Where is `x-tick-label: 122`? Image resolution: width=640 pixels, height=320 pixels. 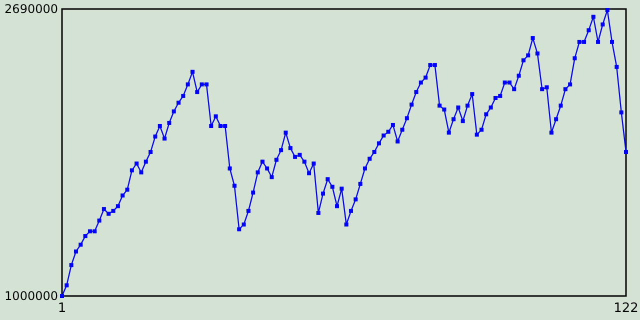 x-tick-label: 122 is located at coordinates (626, 308).